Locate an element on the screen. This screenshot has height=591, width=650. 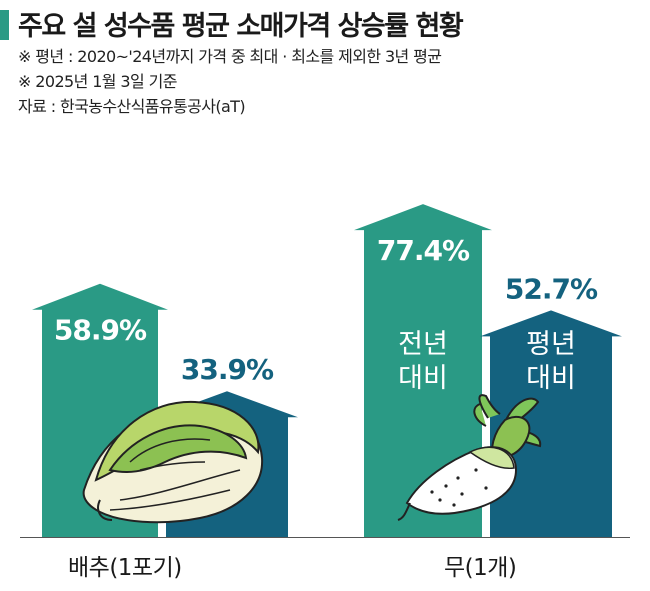
series-inline-label-prev-year-line1: 전년 is located at coordinates (423, 344).